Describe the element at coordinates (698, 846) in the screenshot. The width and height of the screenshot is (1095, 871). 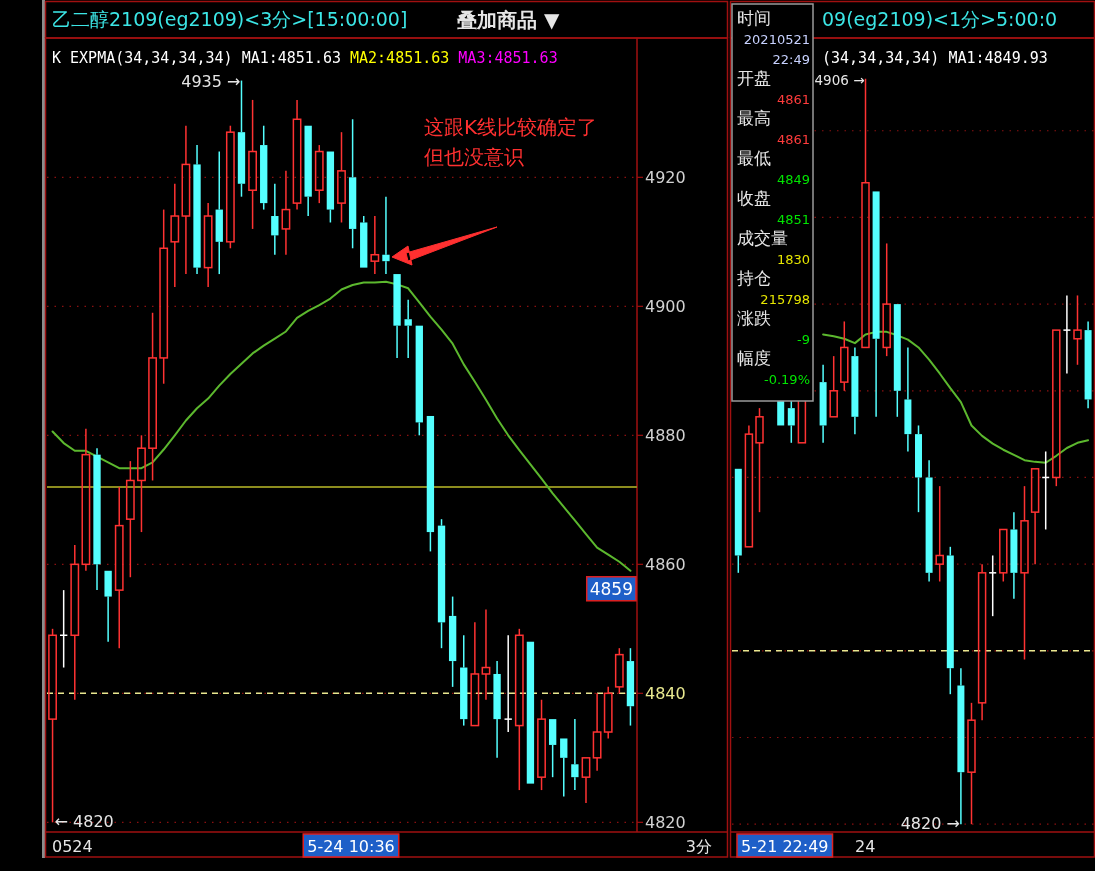
I see `text: 3分` at that location.